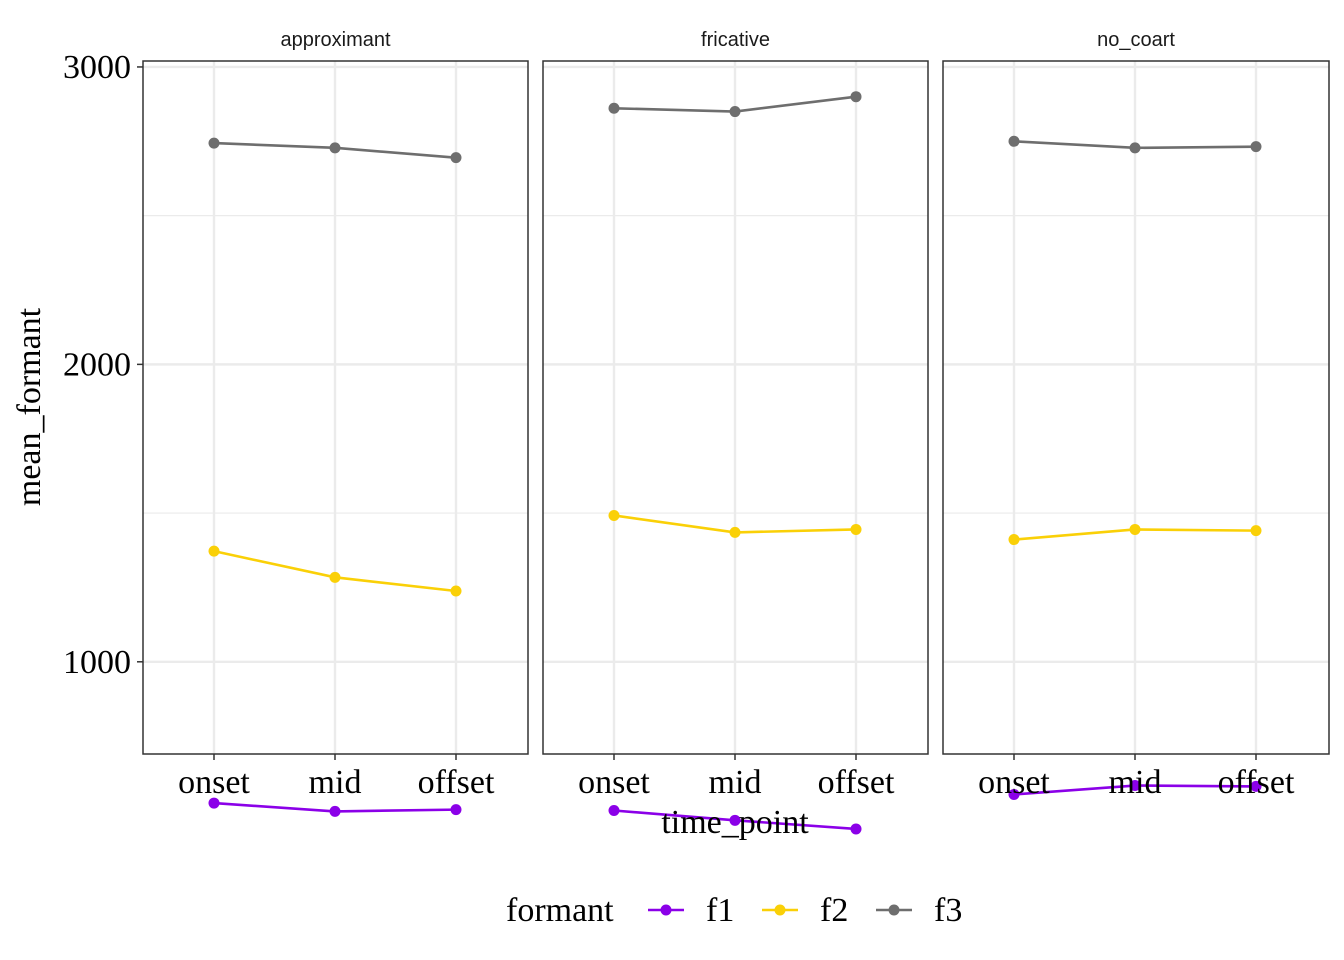  I want to click on y-axis: 1000 2000 3000, so click(103, 365).